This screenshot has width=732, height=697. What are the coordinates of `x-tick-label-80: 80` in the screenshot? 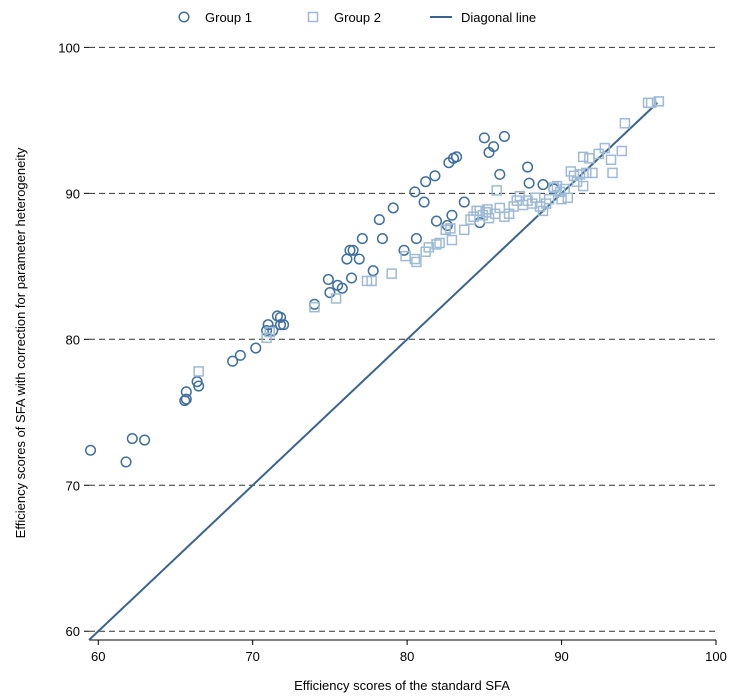 It's located at (407, 656).